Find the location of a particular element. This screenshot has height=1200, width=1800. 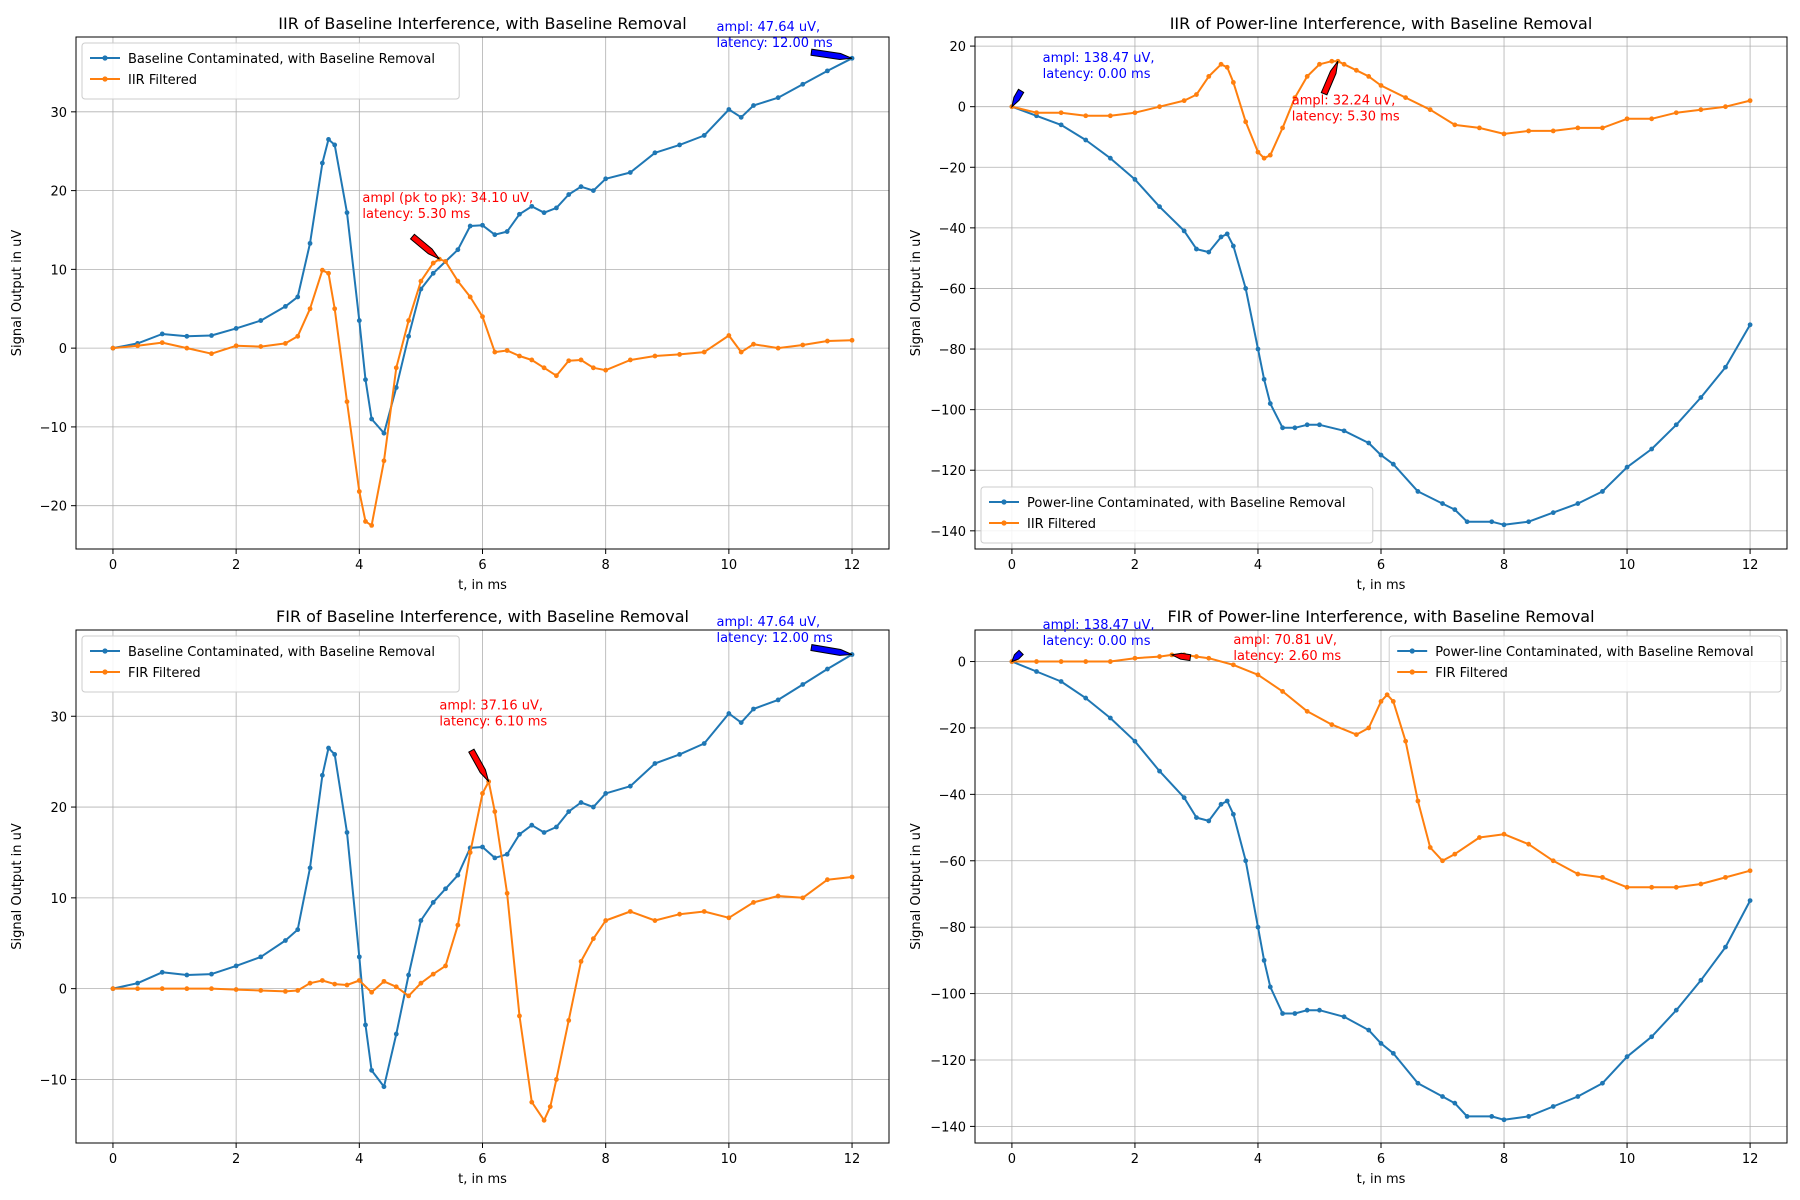

chart-3-y-tick-label: 20 is located at coordinates (58, 808).